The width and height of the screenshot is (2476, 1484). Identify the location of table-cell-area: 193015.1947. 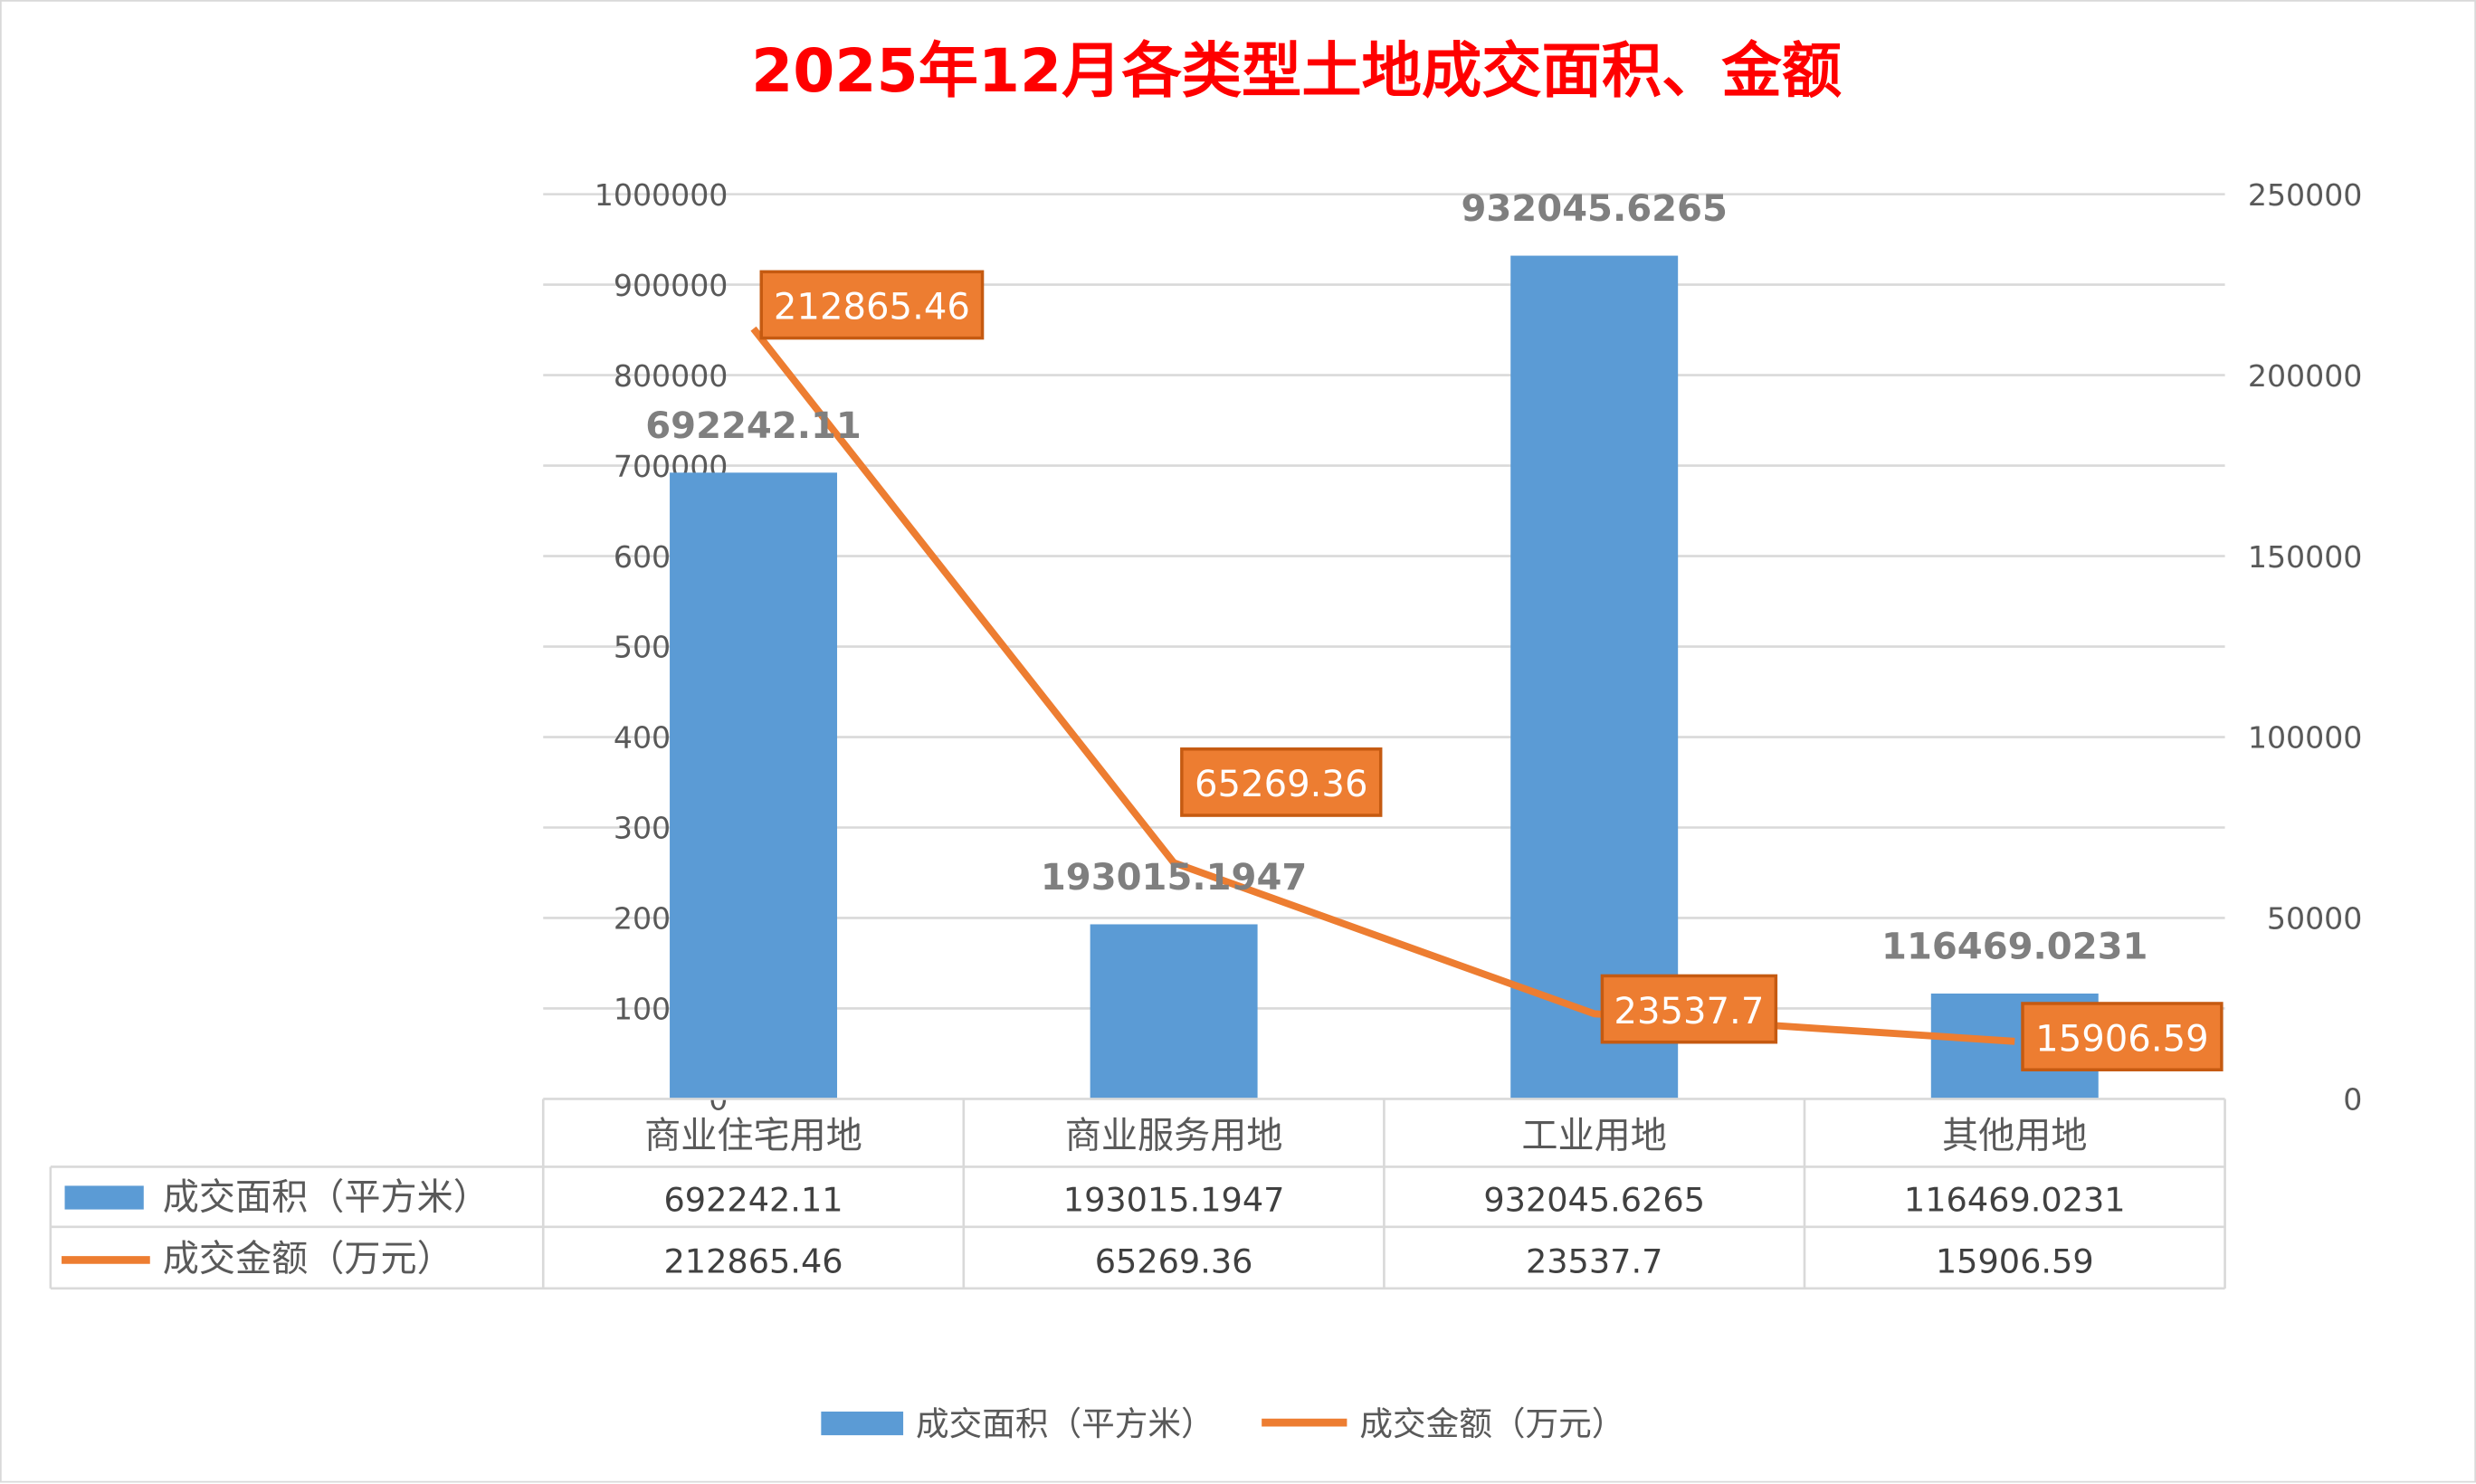
(1174, 1199).